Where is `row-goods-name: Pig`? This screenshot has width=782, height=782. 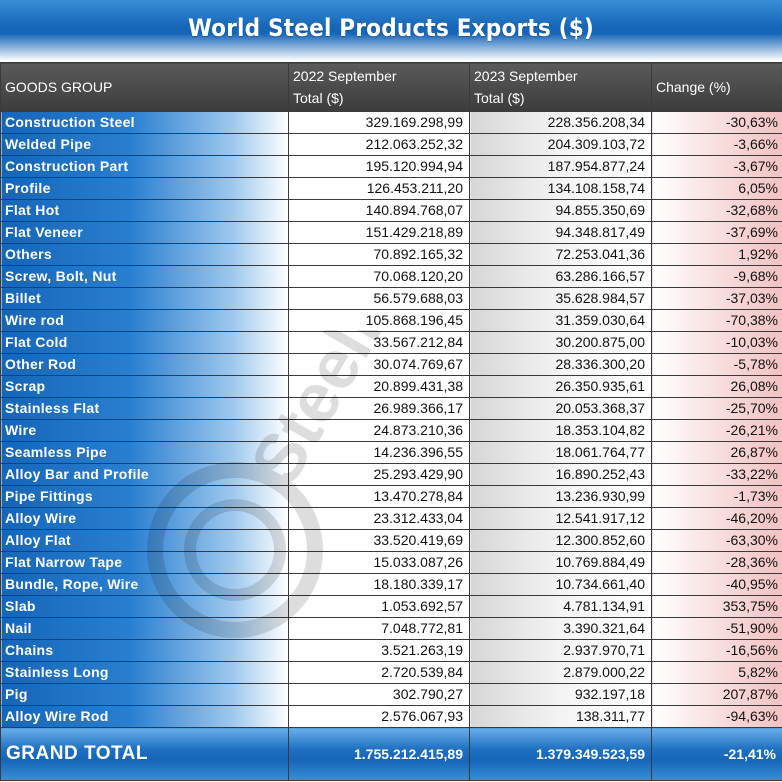 row-goods-name: Pig is located at coordinates (144, 694).